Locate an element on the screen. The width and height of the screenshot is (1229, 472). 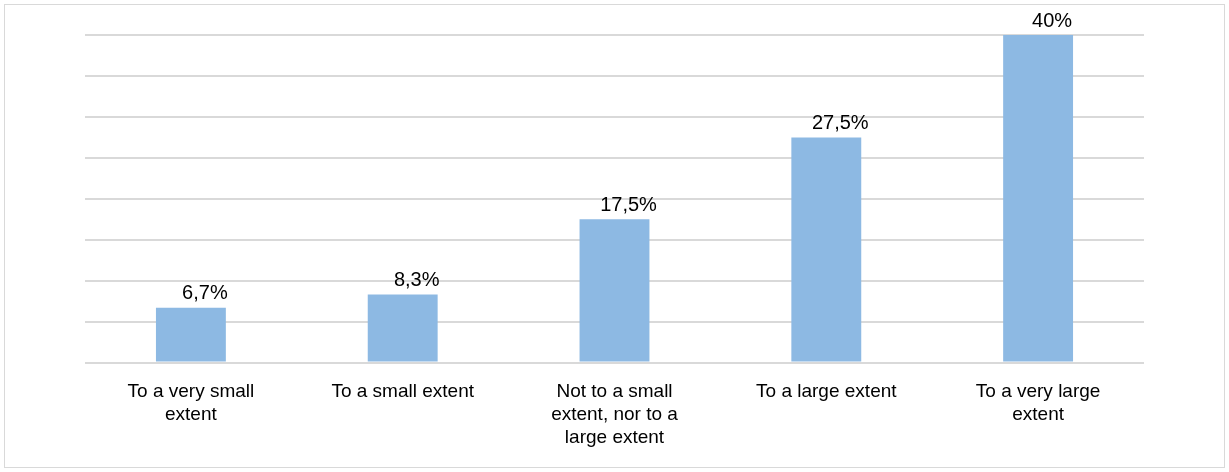
x-tick-label: To a very small extent is located at coordinates (191, 402).